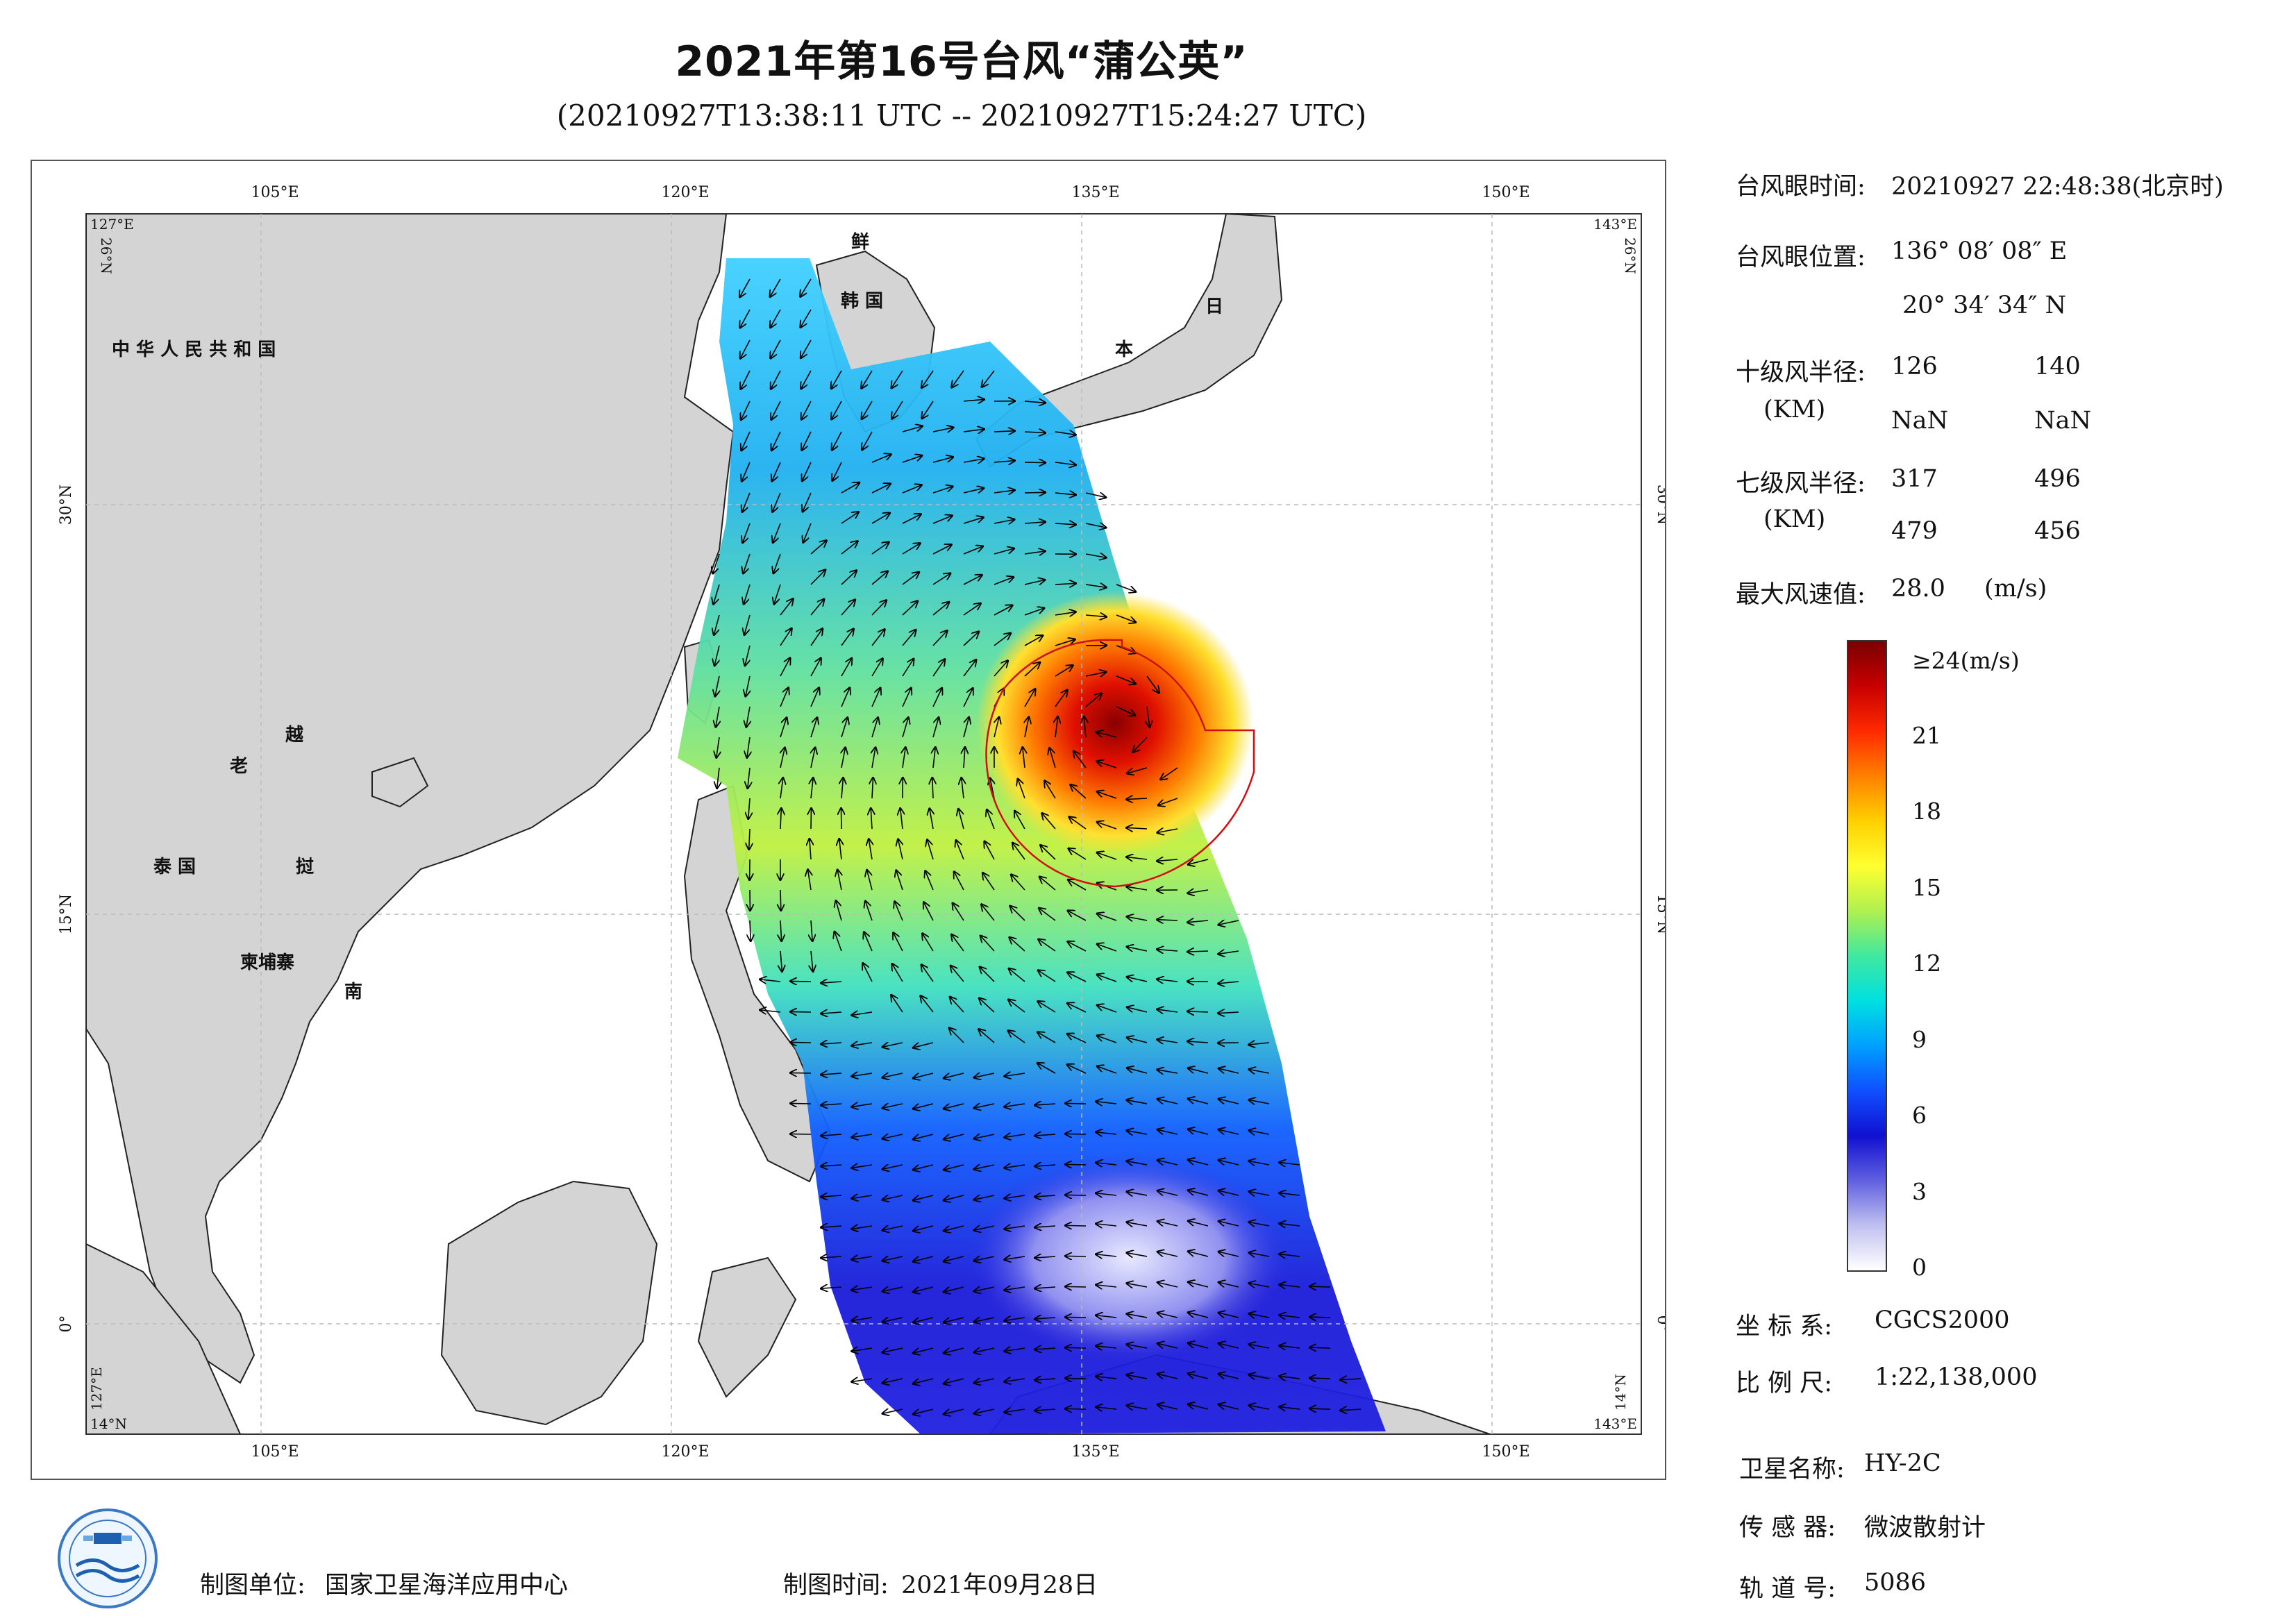  What do you see at coordinates (1784, 1326) in the screenshot?
I see `crs-label: 坐 标 系:` at bounding box center [1784, 1326].